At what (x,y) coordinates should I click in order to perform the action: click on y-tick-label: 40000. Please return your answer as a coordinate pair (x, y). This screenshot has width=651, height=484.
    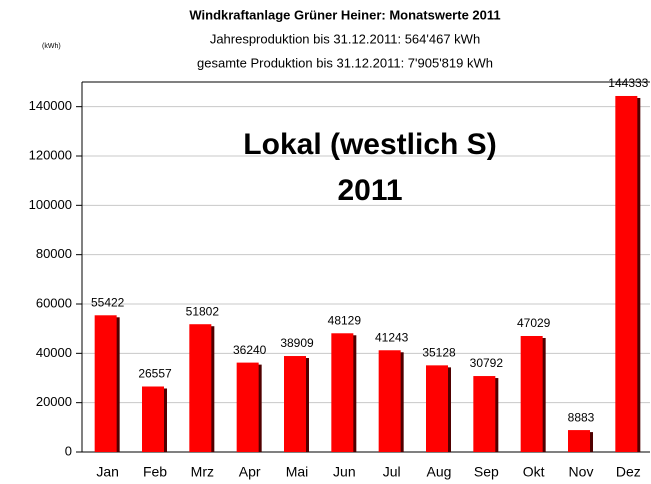
    Looking at the image, I should click on (54, 352).